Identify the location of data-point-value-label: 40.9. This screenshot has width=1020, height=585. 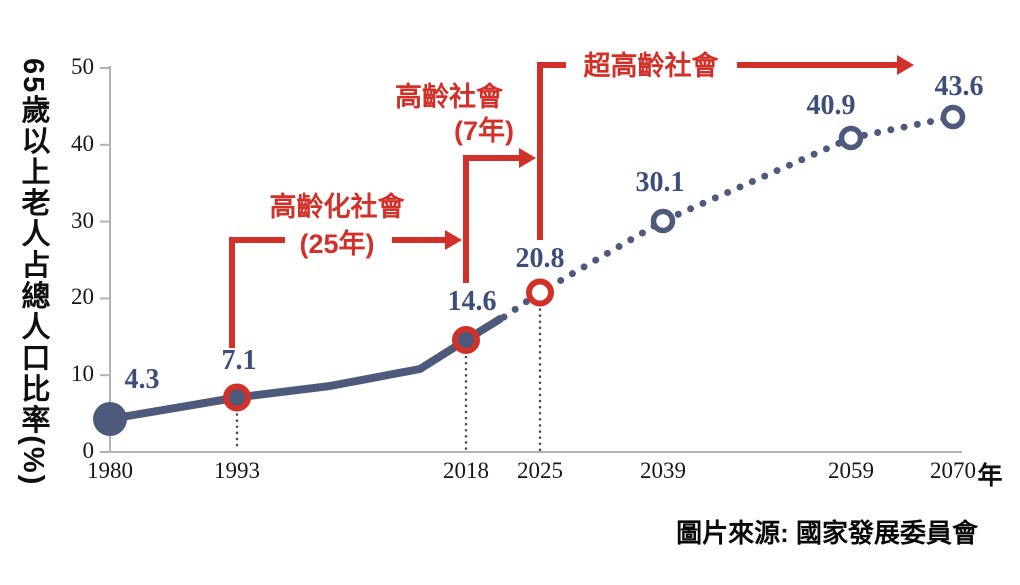
(831, 105).